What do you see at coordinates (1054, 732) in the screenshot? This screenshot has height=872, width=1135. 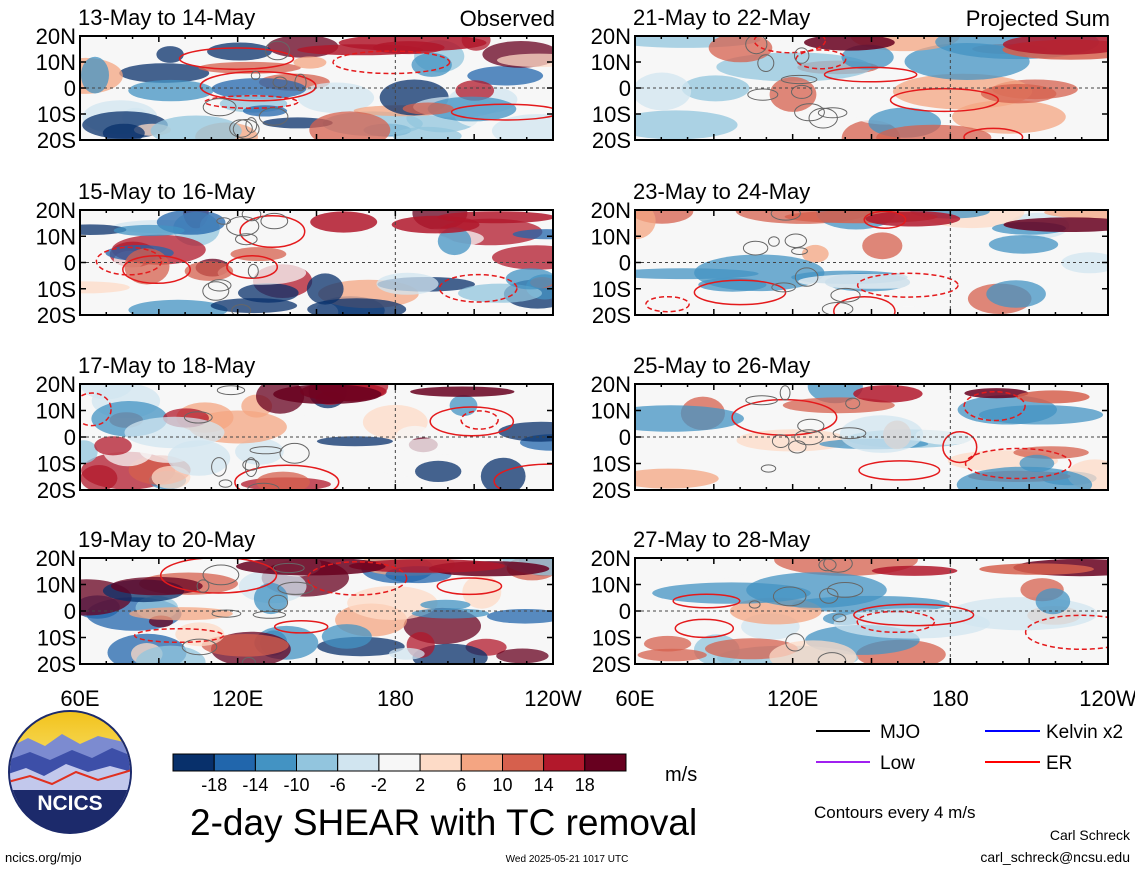 I see `legend-item-kelvin: Kelvin x2` at bounding box center [1054, 732].